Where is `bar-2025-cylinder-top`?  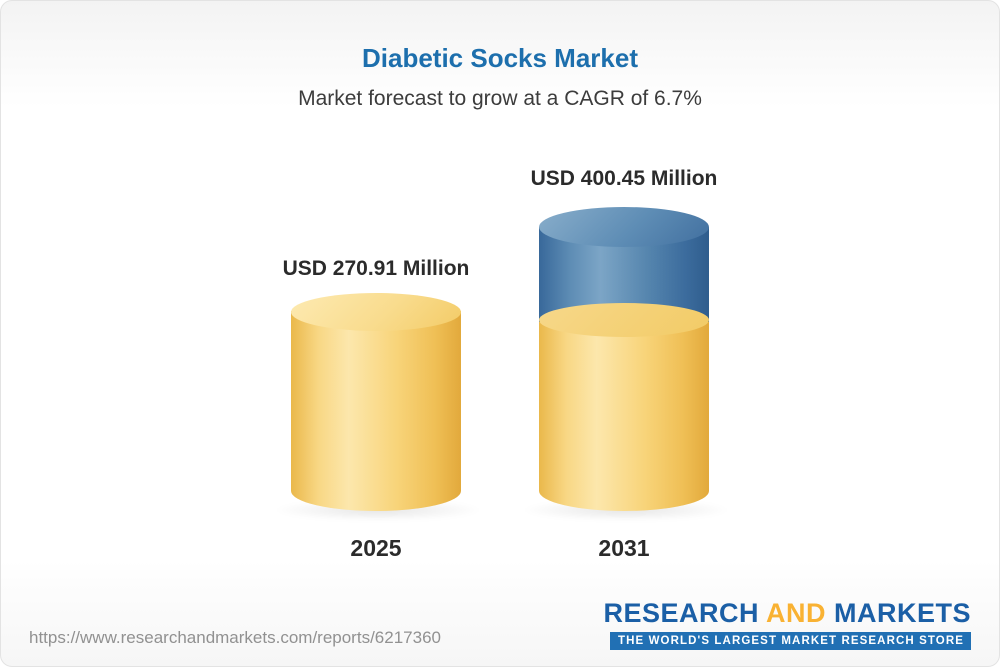 bar-2025-cylinder-top is located at coordinates (376, 312).